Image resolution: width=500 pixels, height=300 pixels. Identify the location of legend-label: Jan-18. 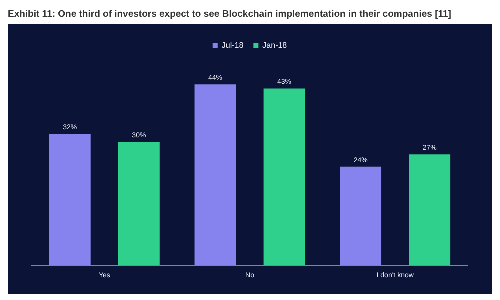
(275, 45).